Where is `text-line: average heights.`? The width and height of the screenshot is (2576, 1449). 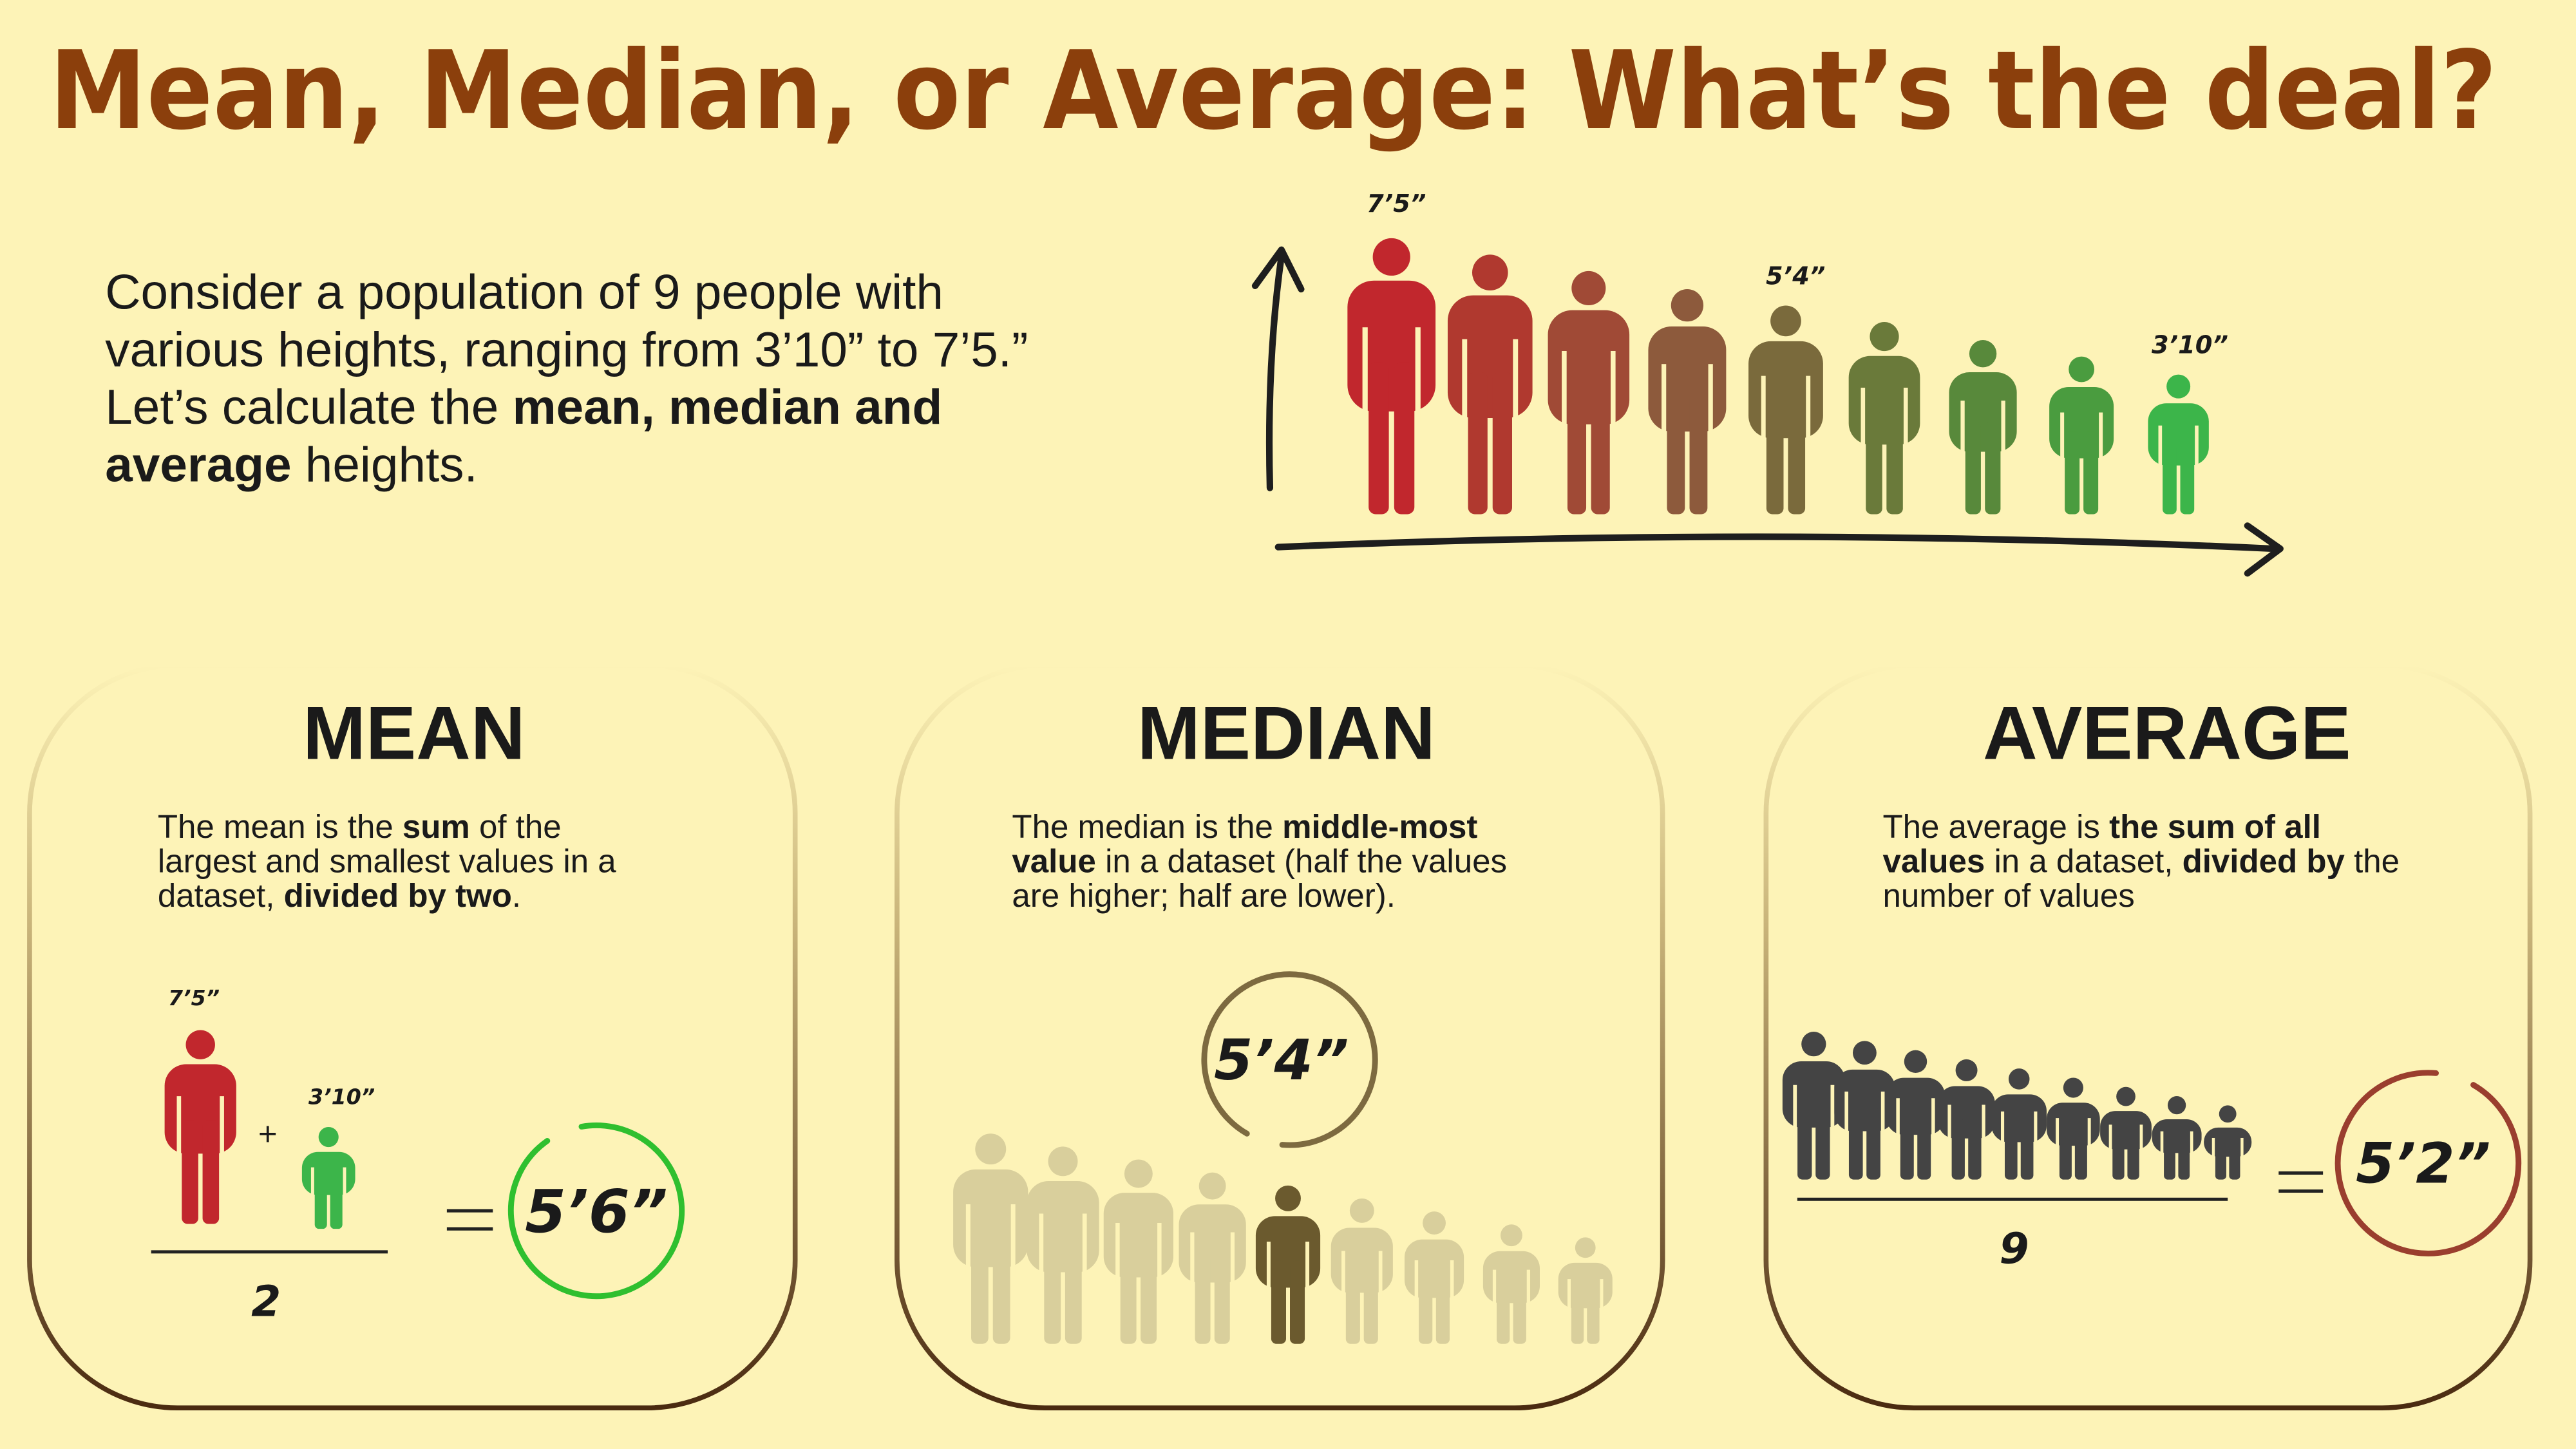
text-line: average heights. is located at coordinates (291, 464).